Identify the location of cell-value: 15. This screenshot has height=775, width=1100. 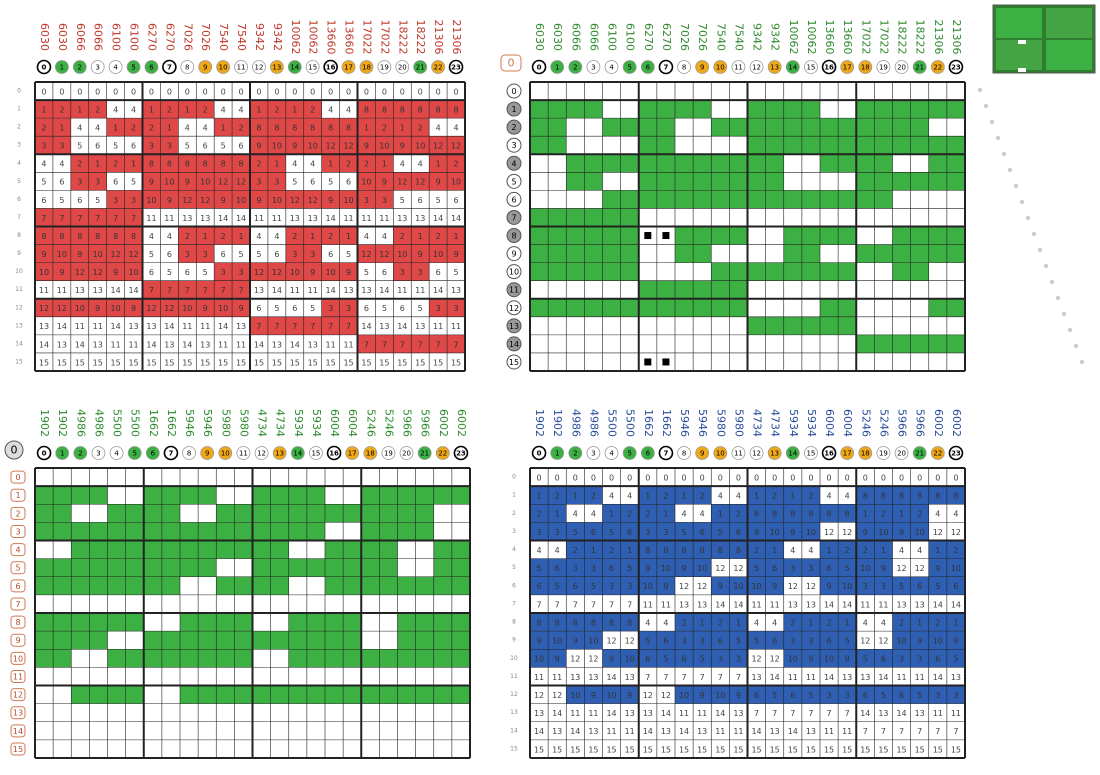
(331, 362).